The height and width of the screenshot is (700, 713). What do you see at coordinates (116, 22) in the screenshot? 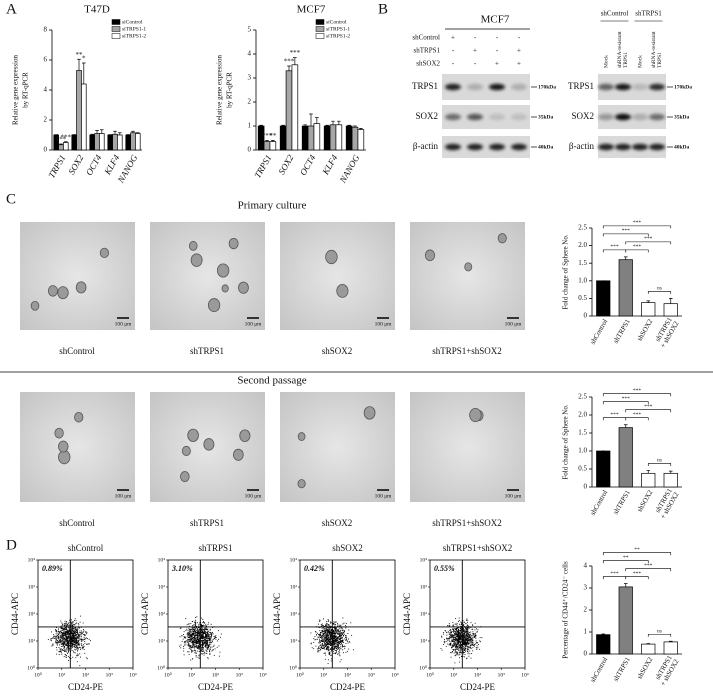
I see `legend-swatch` at bounding box center [116, 22].